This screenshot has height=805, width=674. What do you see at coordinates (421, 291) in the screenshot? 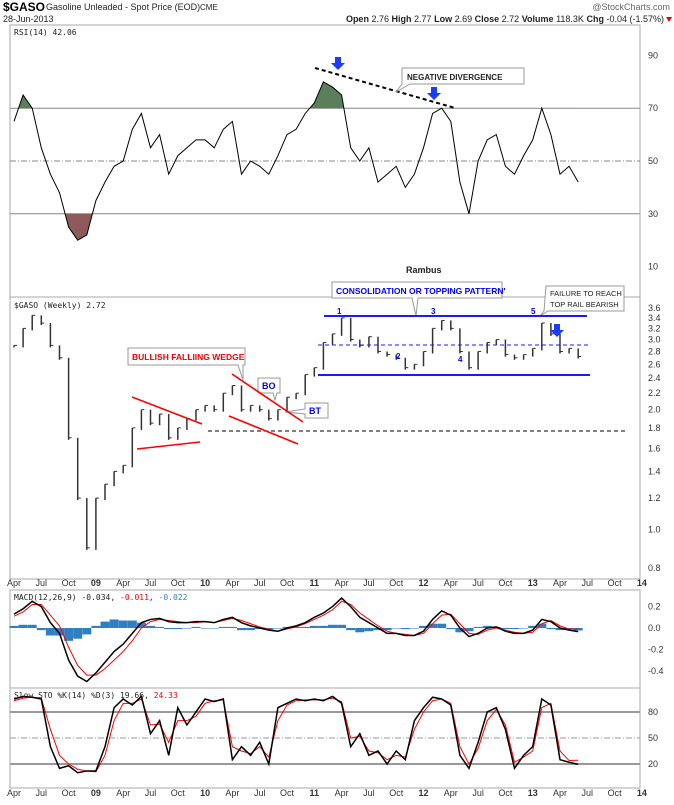
I see `consolidation-label: CONSOLIDATION OR TOPPING PATTERN'` at bounding box center [421, 291].